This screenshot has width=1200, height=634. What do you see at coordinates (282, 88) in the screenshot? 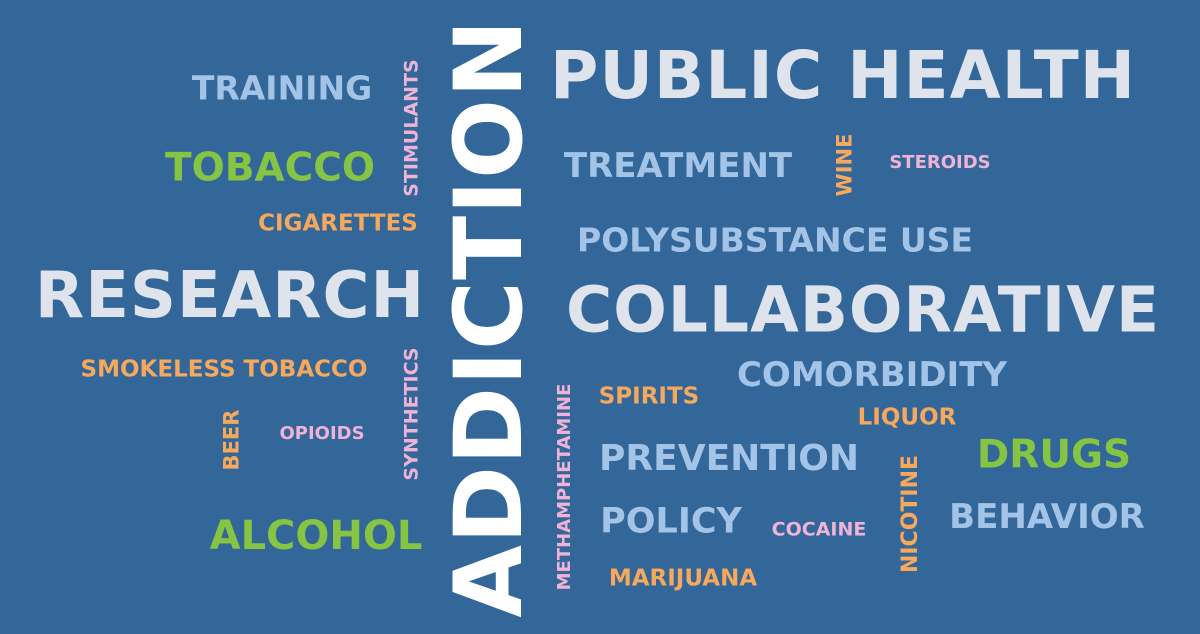
I see `word-training: TRAINING` at bounding box center [282, 88].